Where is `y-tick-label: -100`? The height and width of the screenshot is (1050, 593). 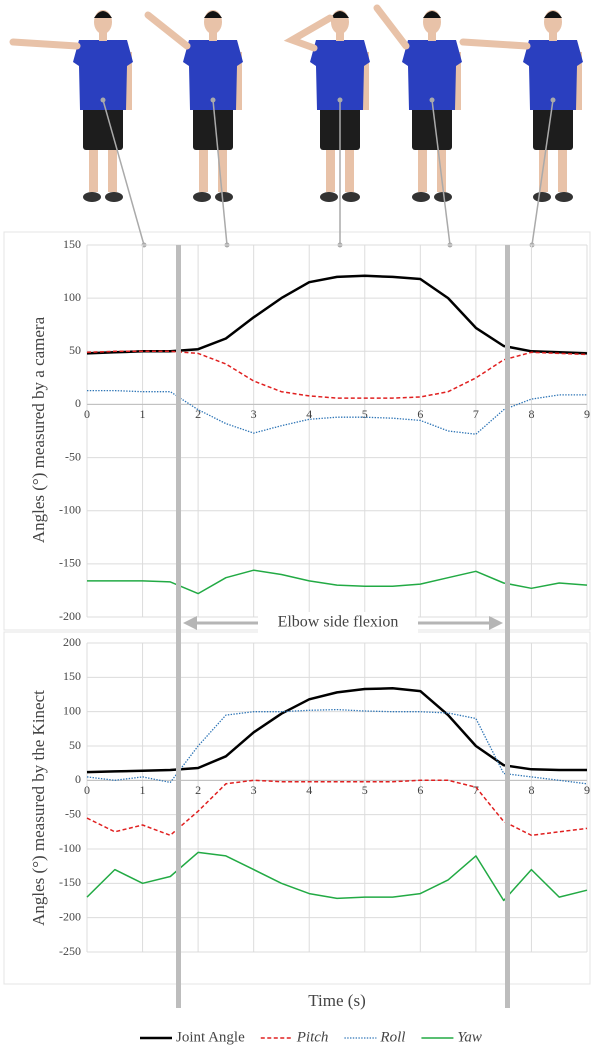 y-tick-label: -100 is located at coordinates (70, 848).